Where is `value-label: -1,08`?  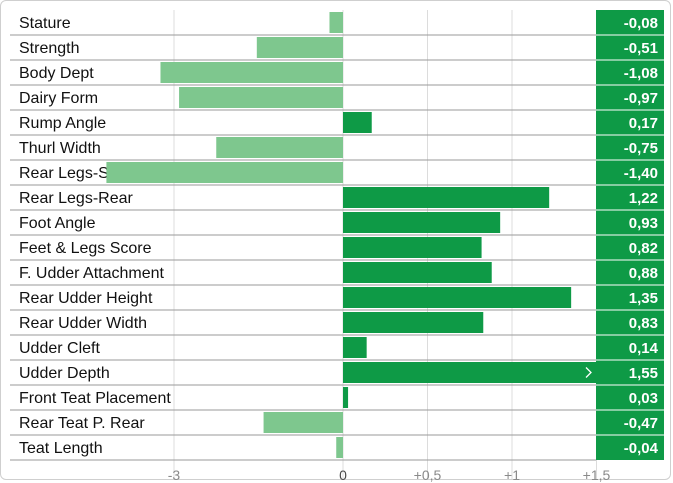 value-label: -1,08 is located at coordinates (641, 73).